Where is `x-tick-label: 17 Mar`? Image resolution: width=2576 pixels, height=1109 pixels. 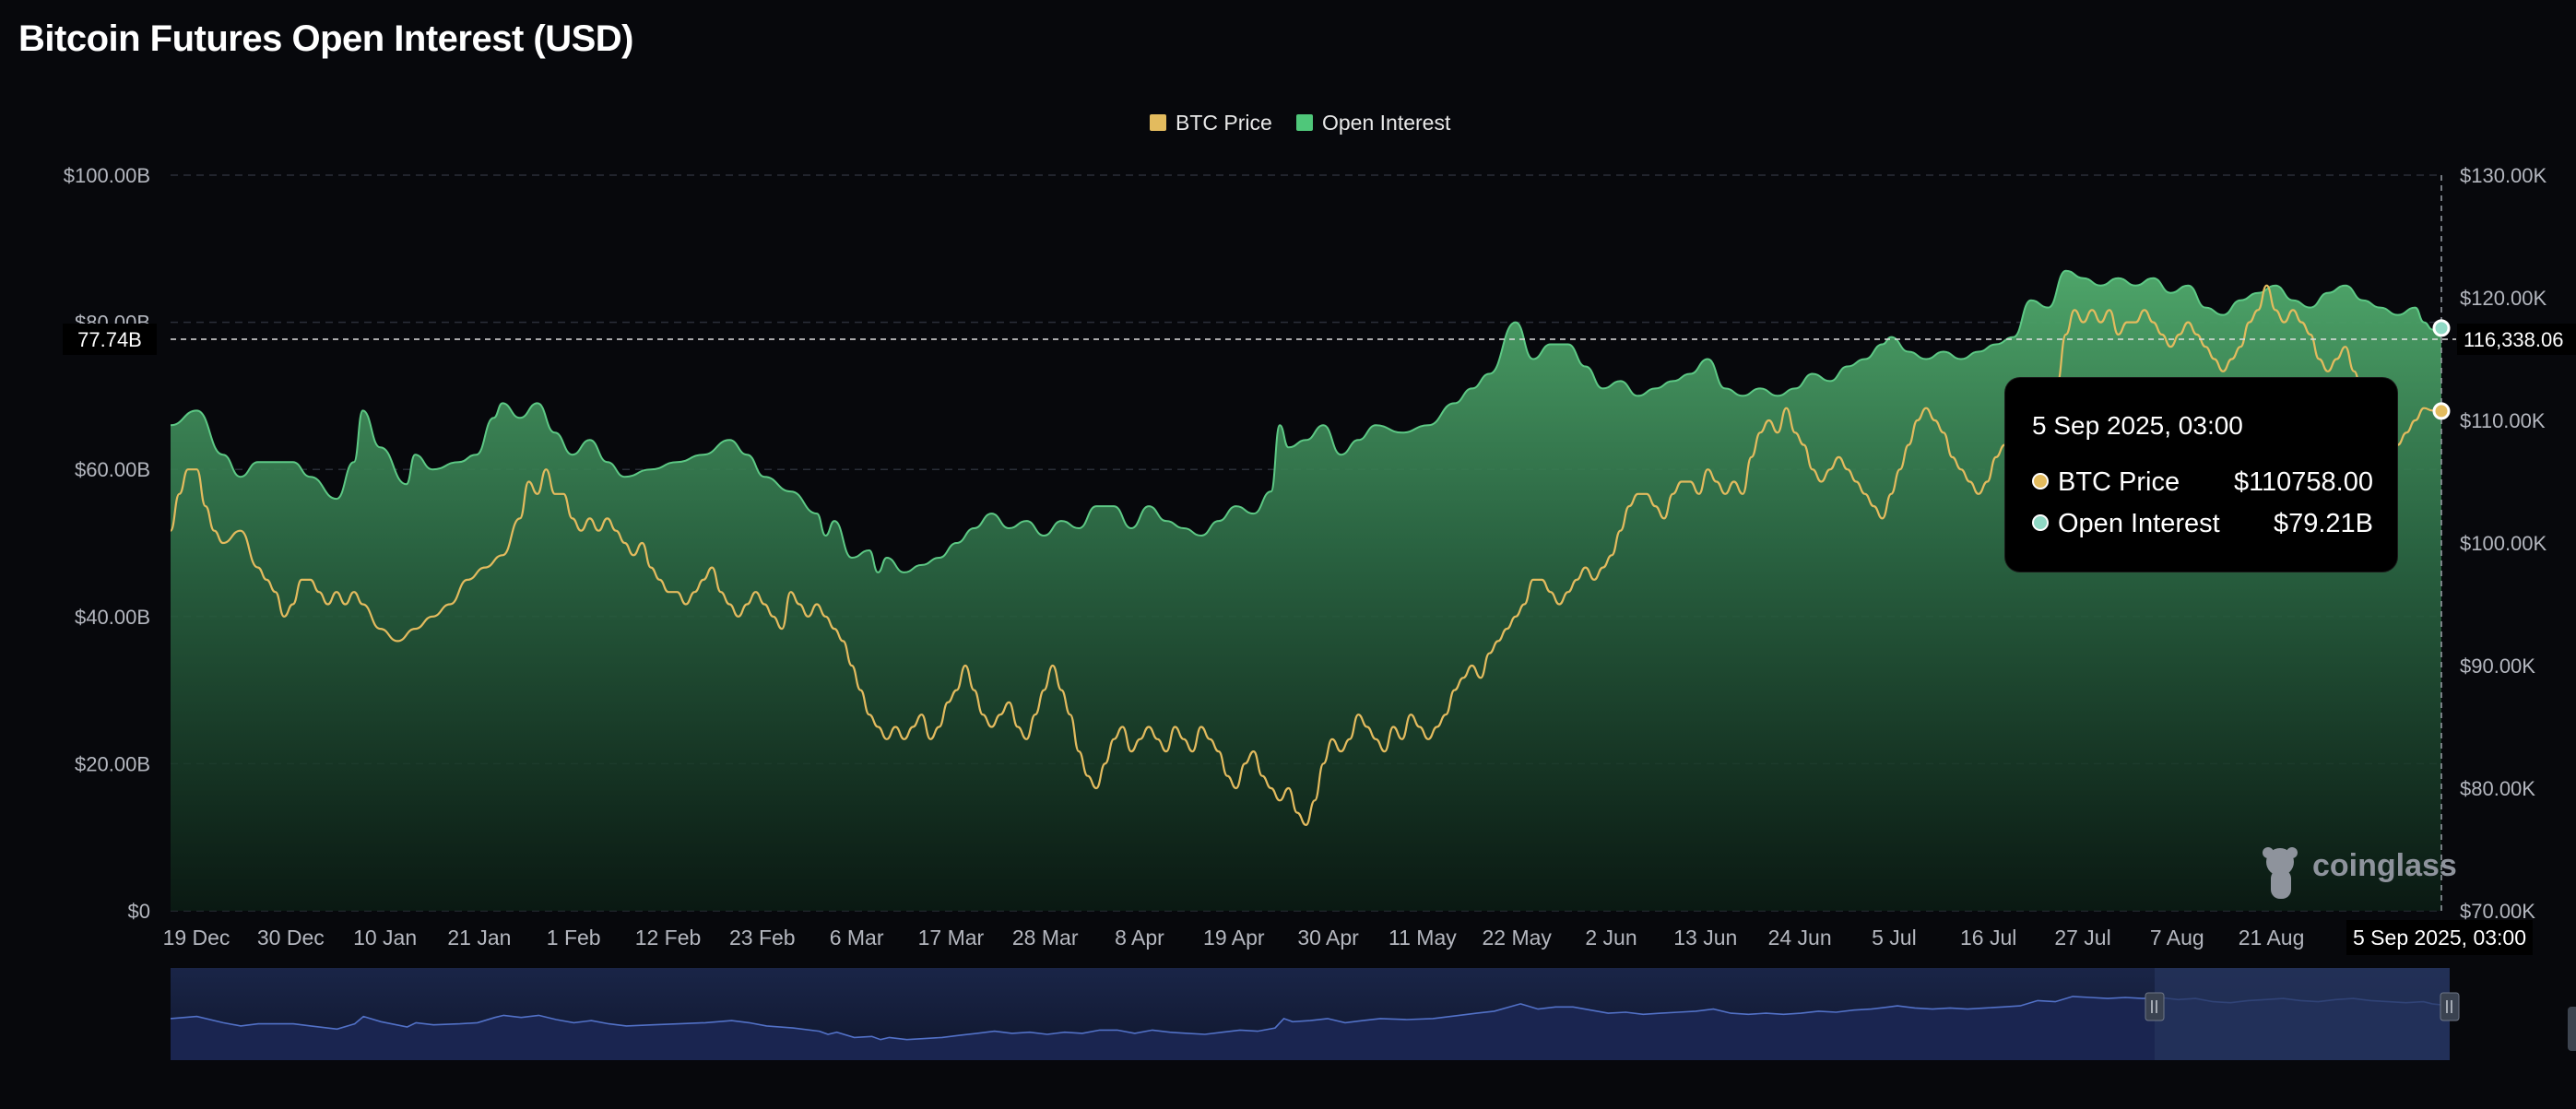 x-tick-label: 17 Mar is located at coordinates (951, 938).